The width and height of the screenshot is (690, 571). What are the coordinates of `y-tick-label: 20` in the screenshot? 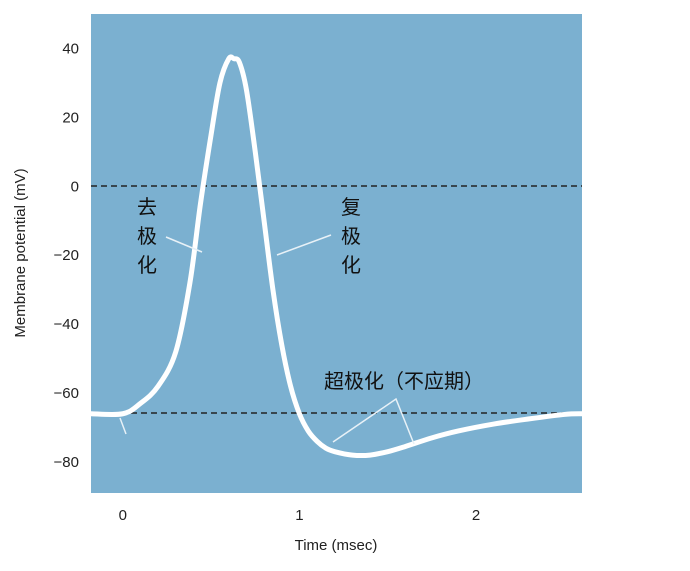 It's located at (70, 117).